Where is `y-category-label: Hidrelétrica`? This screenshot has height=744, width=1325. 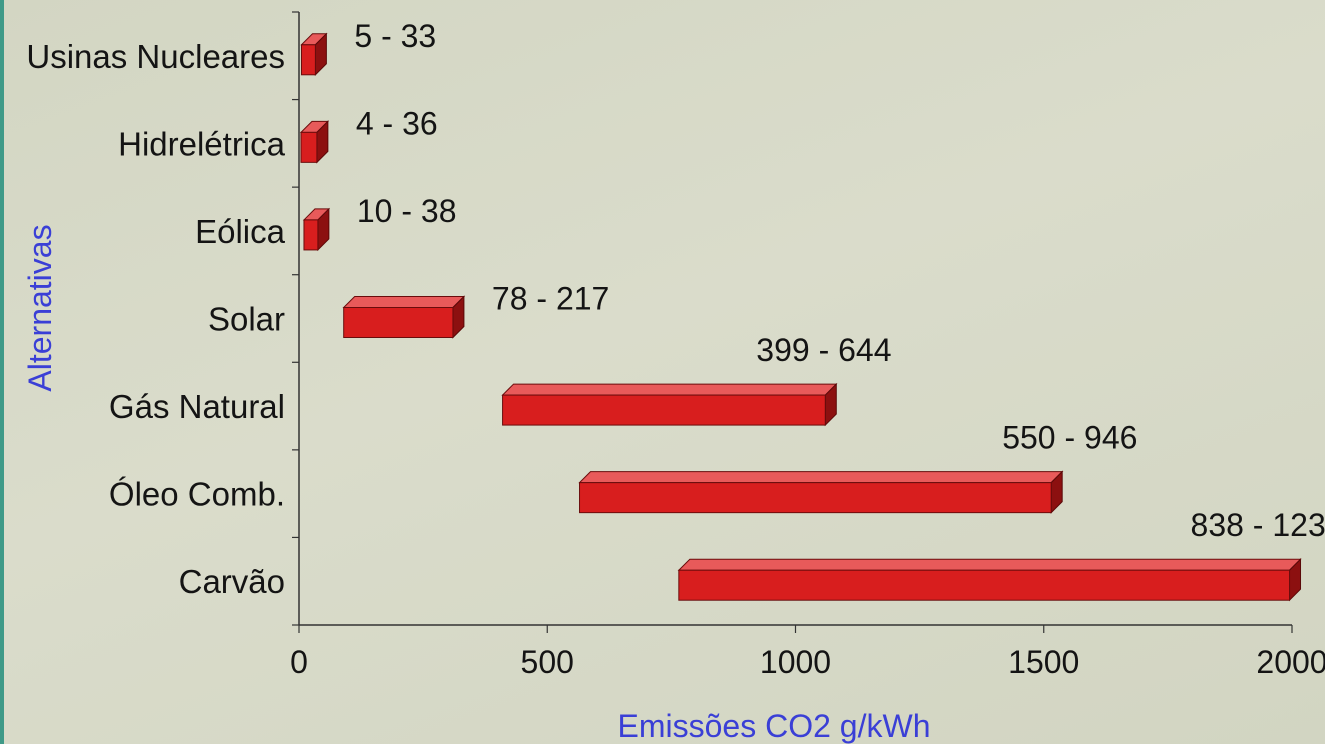 y-category-label: Hidrelétrica is located at coordinates (202, 143).